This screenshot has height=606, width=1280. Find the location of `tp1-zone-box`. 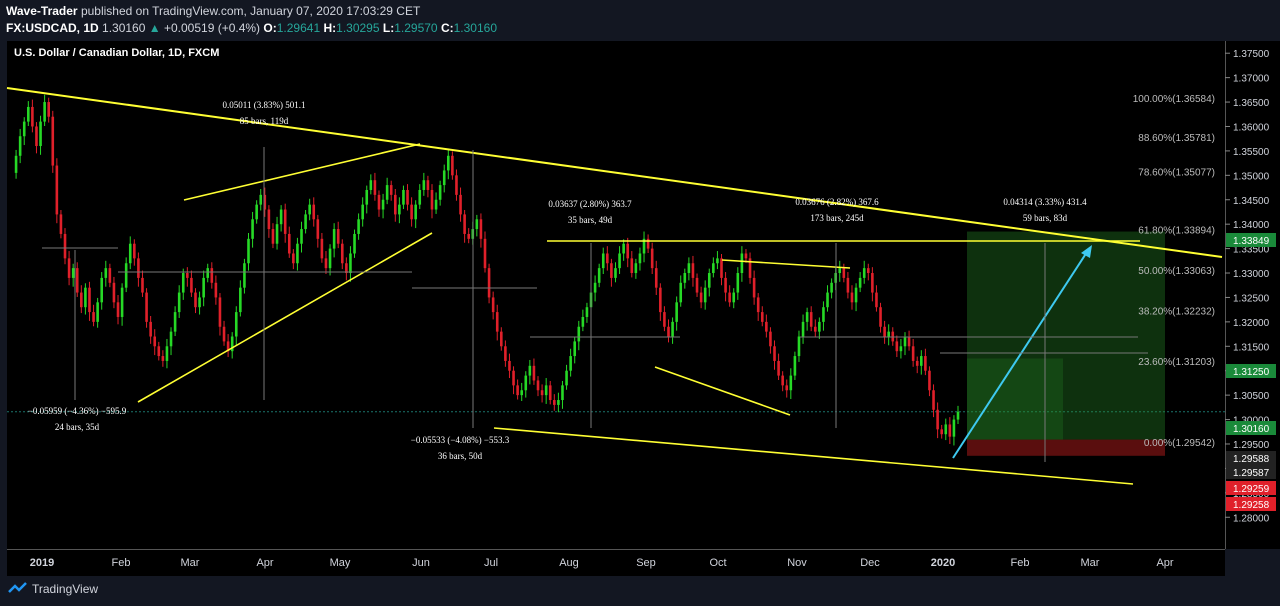

tp1-zone-box is located at coordinates (1015, 399).